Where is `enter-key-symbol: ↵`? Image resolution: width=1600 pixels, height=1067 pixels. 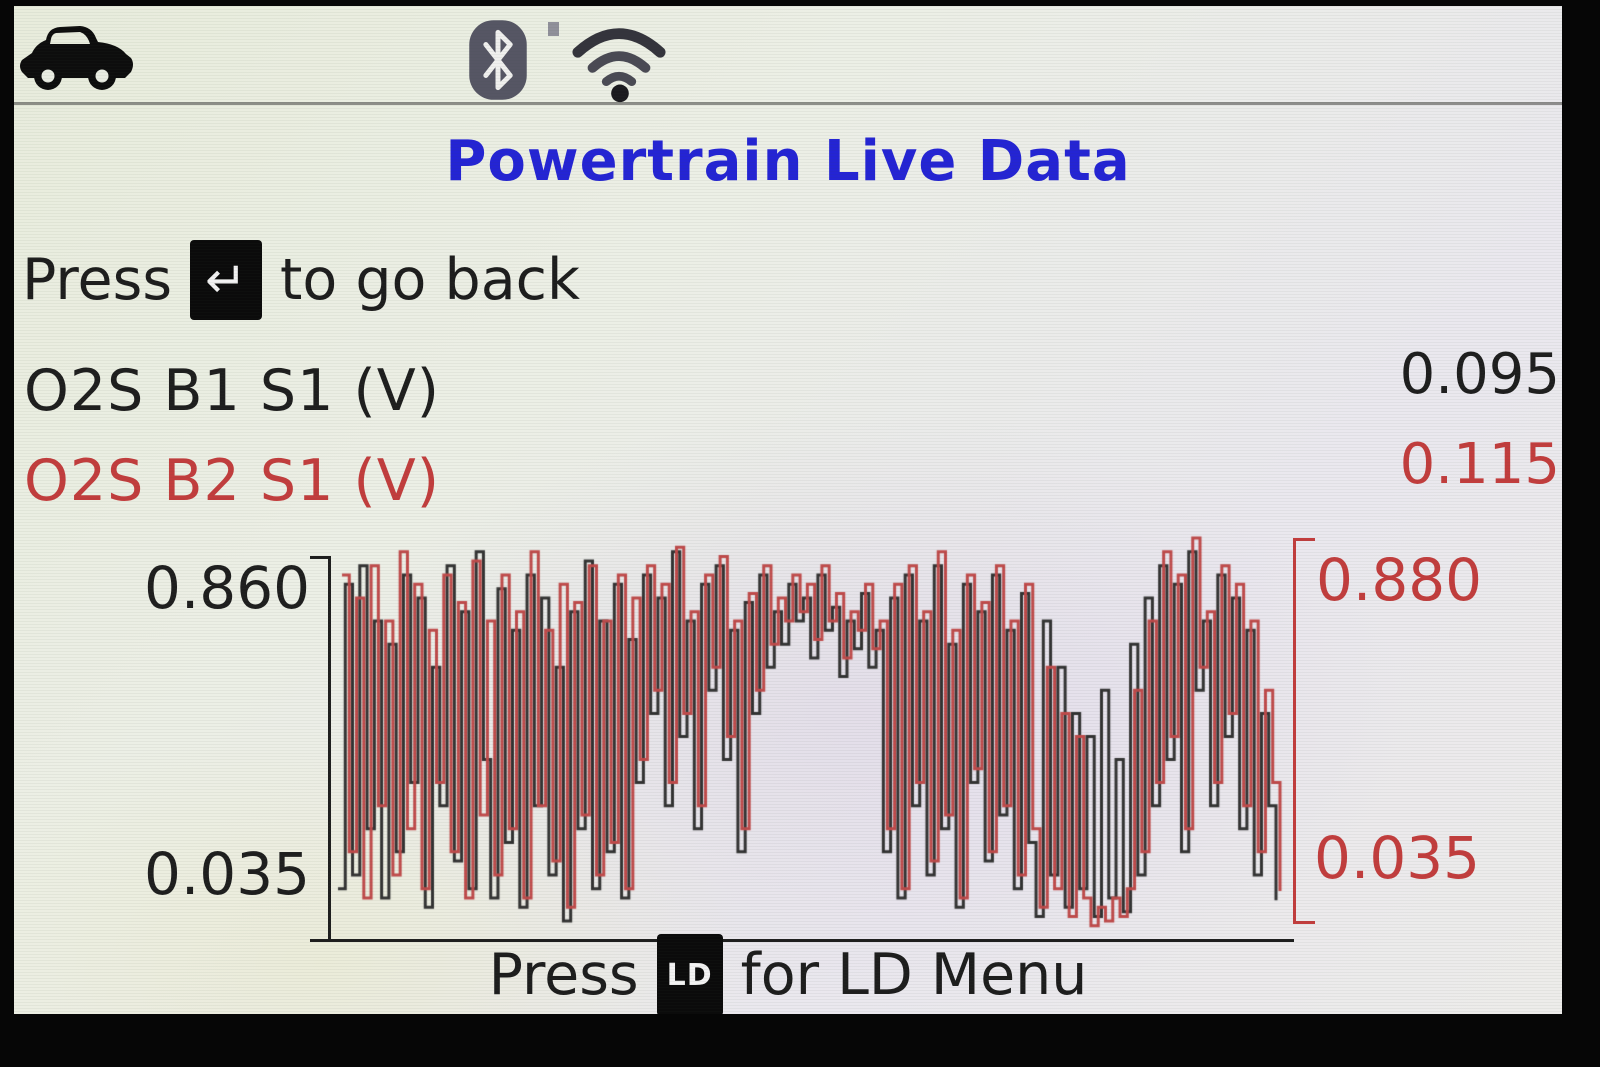
enter-key-symbol: ↵ is located at coordinates (226, 280).